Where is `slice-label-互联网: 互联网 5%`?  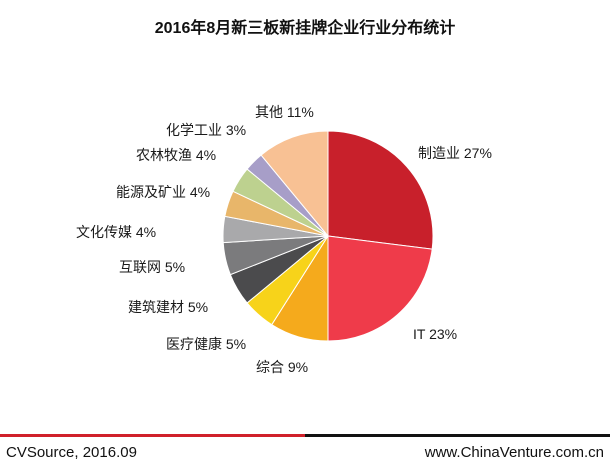 slice-label-互联网: 互联网 5% is located at coordinates (152, 267).